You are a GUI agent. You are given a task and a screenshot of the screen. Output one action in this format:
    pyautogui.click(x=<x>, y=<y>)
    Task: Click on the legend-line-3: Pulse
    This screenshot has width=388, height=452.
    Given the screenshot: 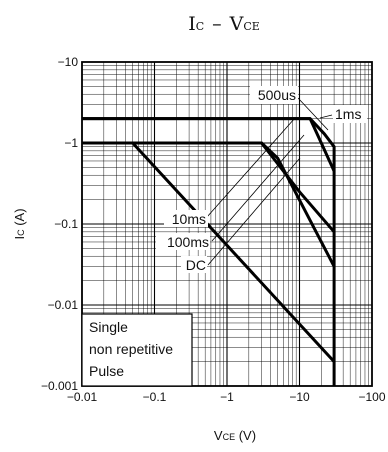 What is the action you would take?
    pyautogui.click(x=106, y=371)
    